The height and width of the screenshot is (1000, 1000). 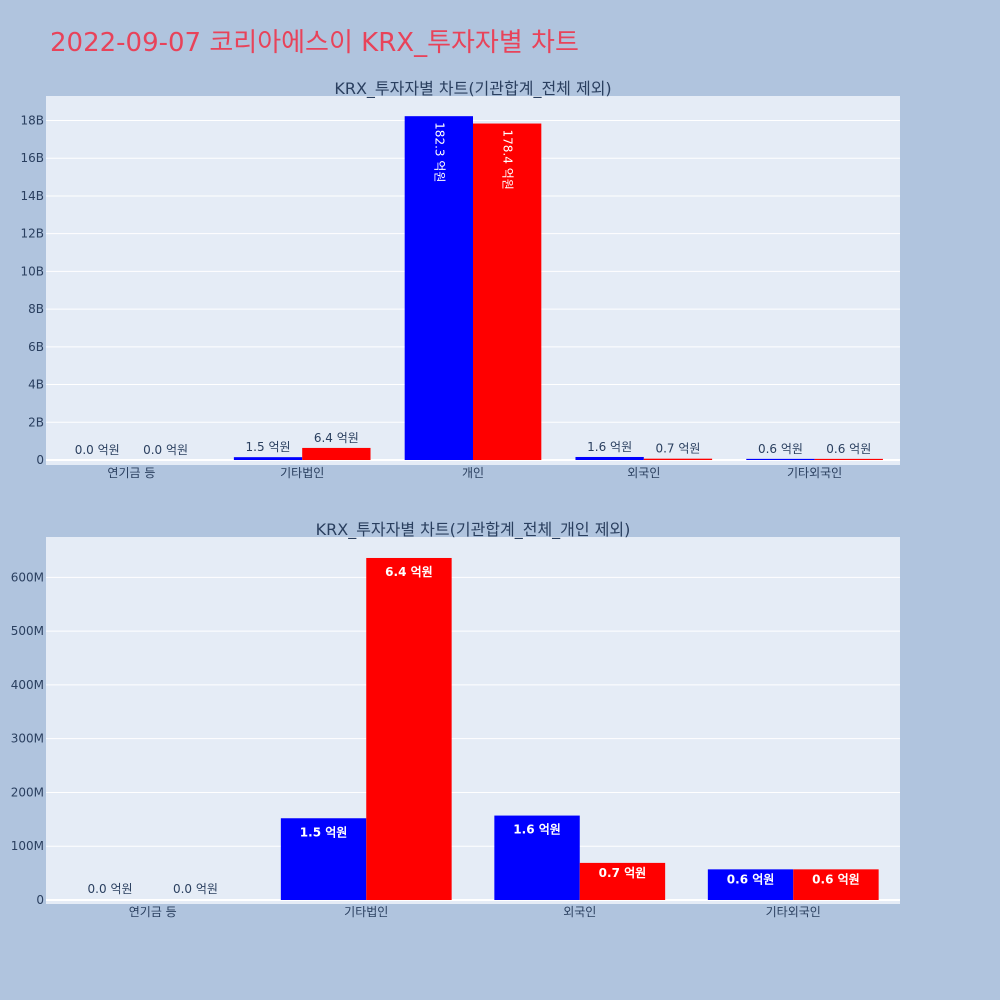 What do you see at coordinates (27, 577) in the screenshot?
I see `y-tick-label: 600M` at bounding box center [27, 577].